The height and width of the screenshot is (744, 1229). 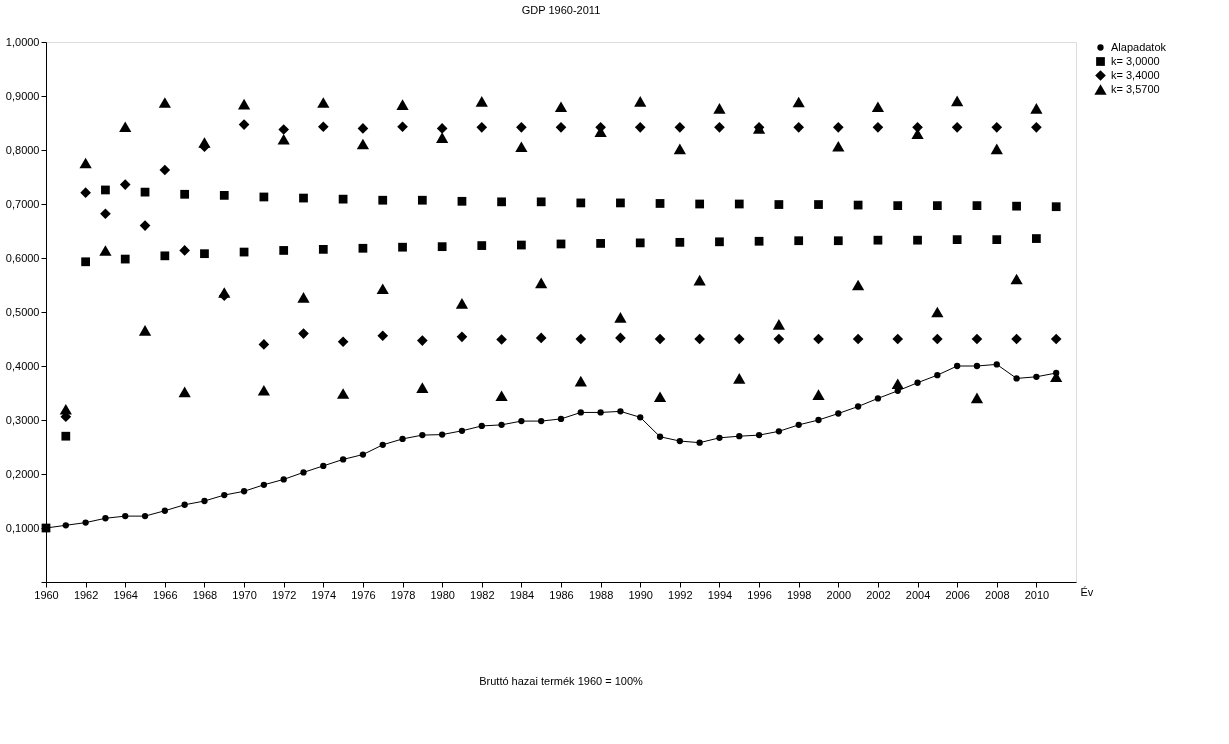 I want to click on x-tick-label: 1962, so click(x=86, y=594).